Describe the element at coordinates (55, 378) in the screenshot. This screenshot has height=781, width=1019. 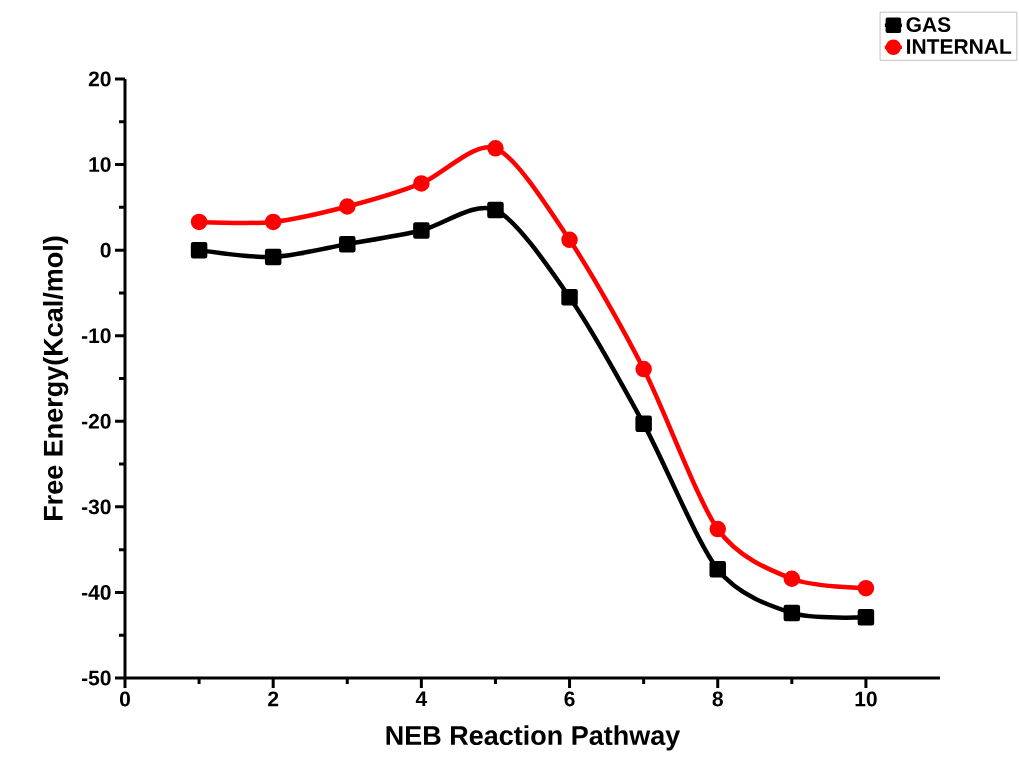
I see `y-axis-title: Free Energy(Kcal/mol)` at that location.